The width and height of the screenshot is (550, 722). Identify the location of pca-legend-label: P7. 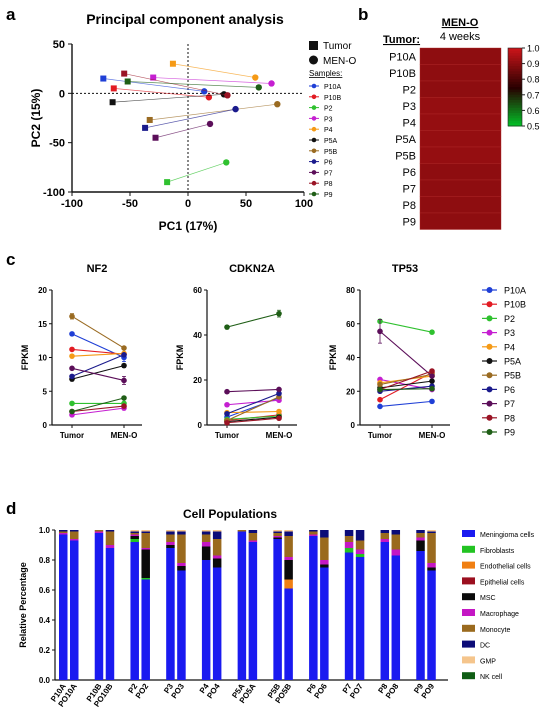
(328, 173).